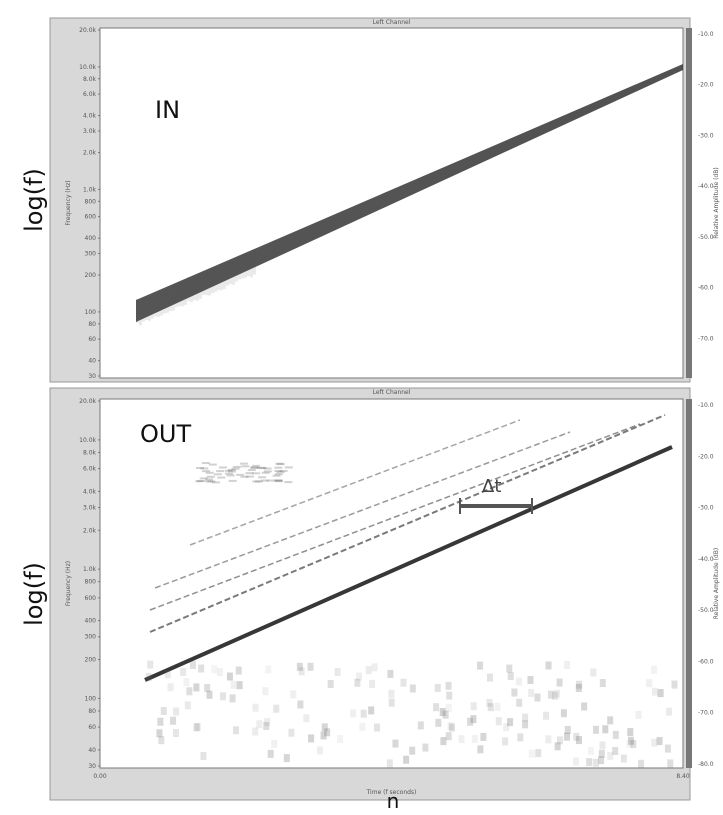 The image size is (723, 815). What do you see at coordinates (68, 583) in the screenshot?
I see `y-axis-label: Frequency (Hz)` at bounding box center [68, 583].